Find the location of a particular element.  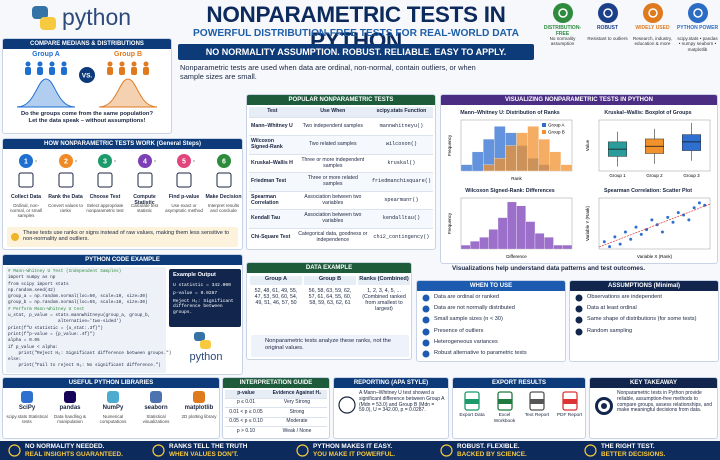

step-title: Make Decision is located at coordinates (223, 197).